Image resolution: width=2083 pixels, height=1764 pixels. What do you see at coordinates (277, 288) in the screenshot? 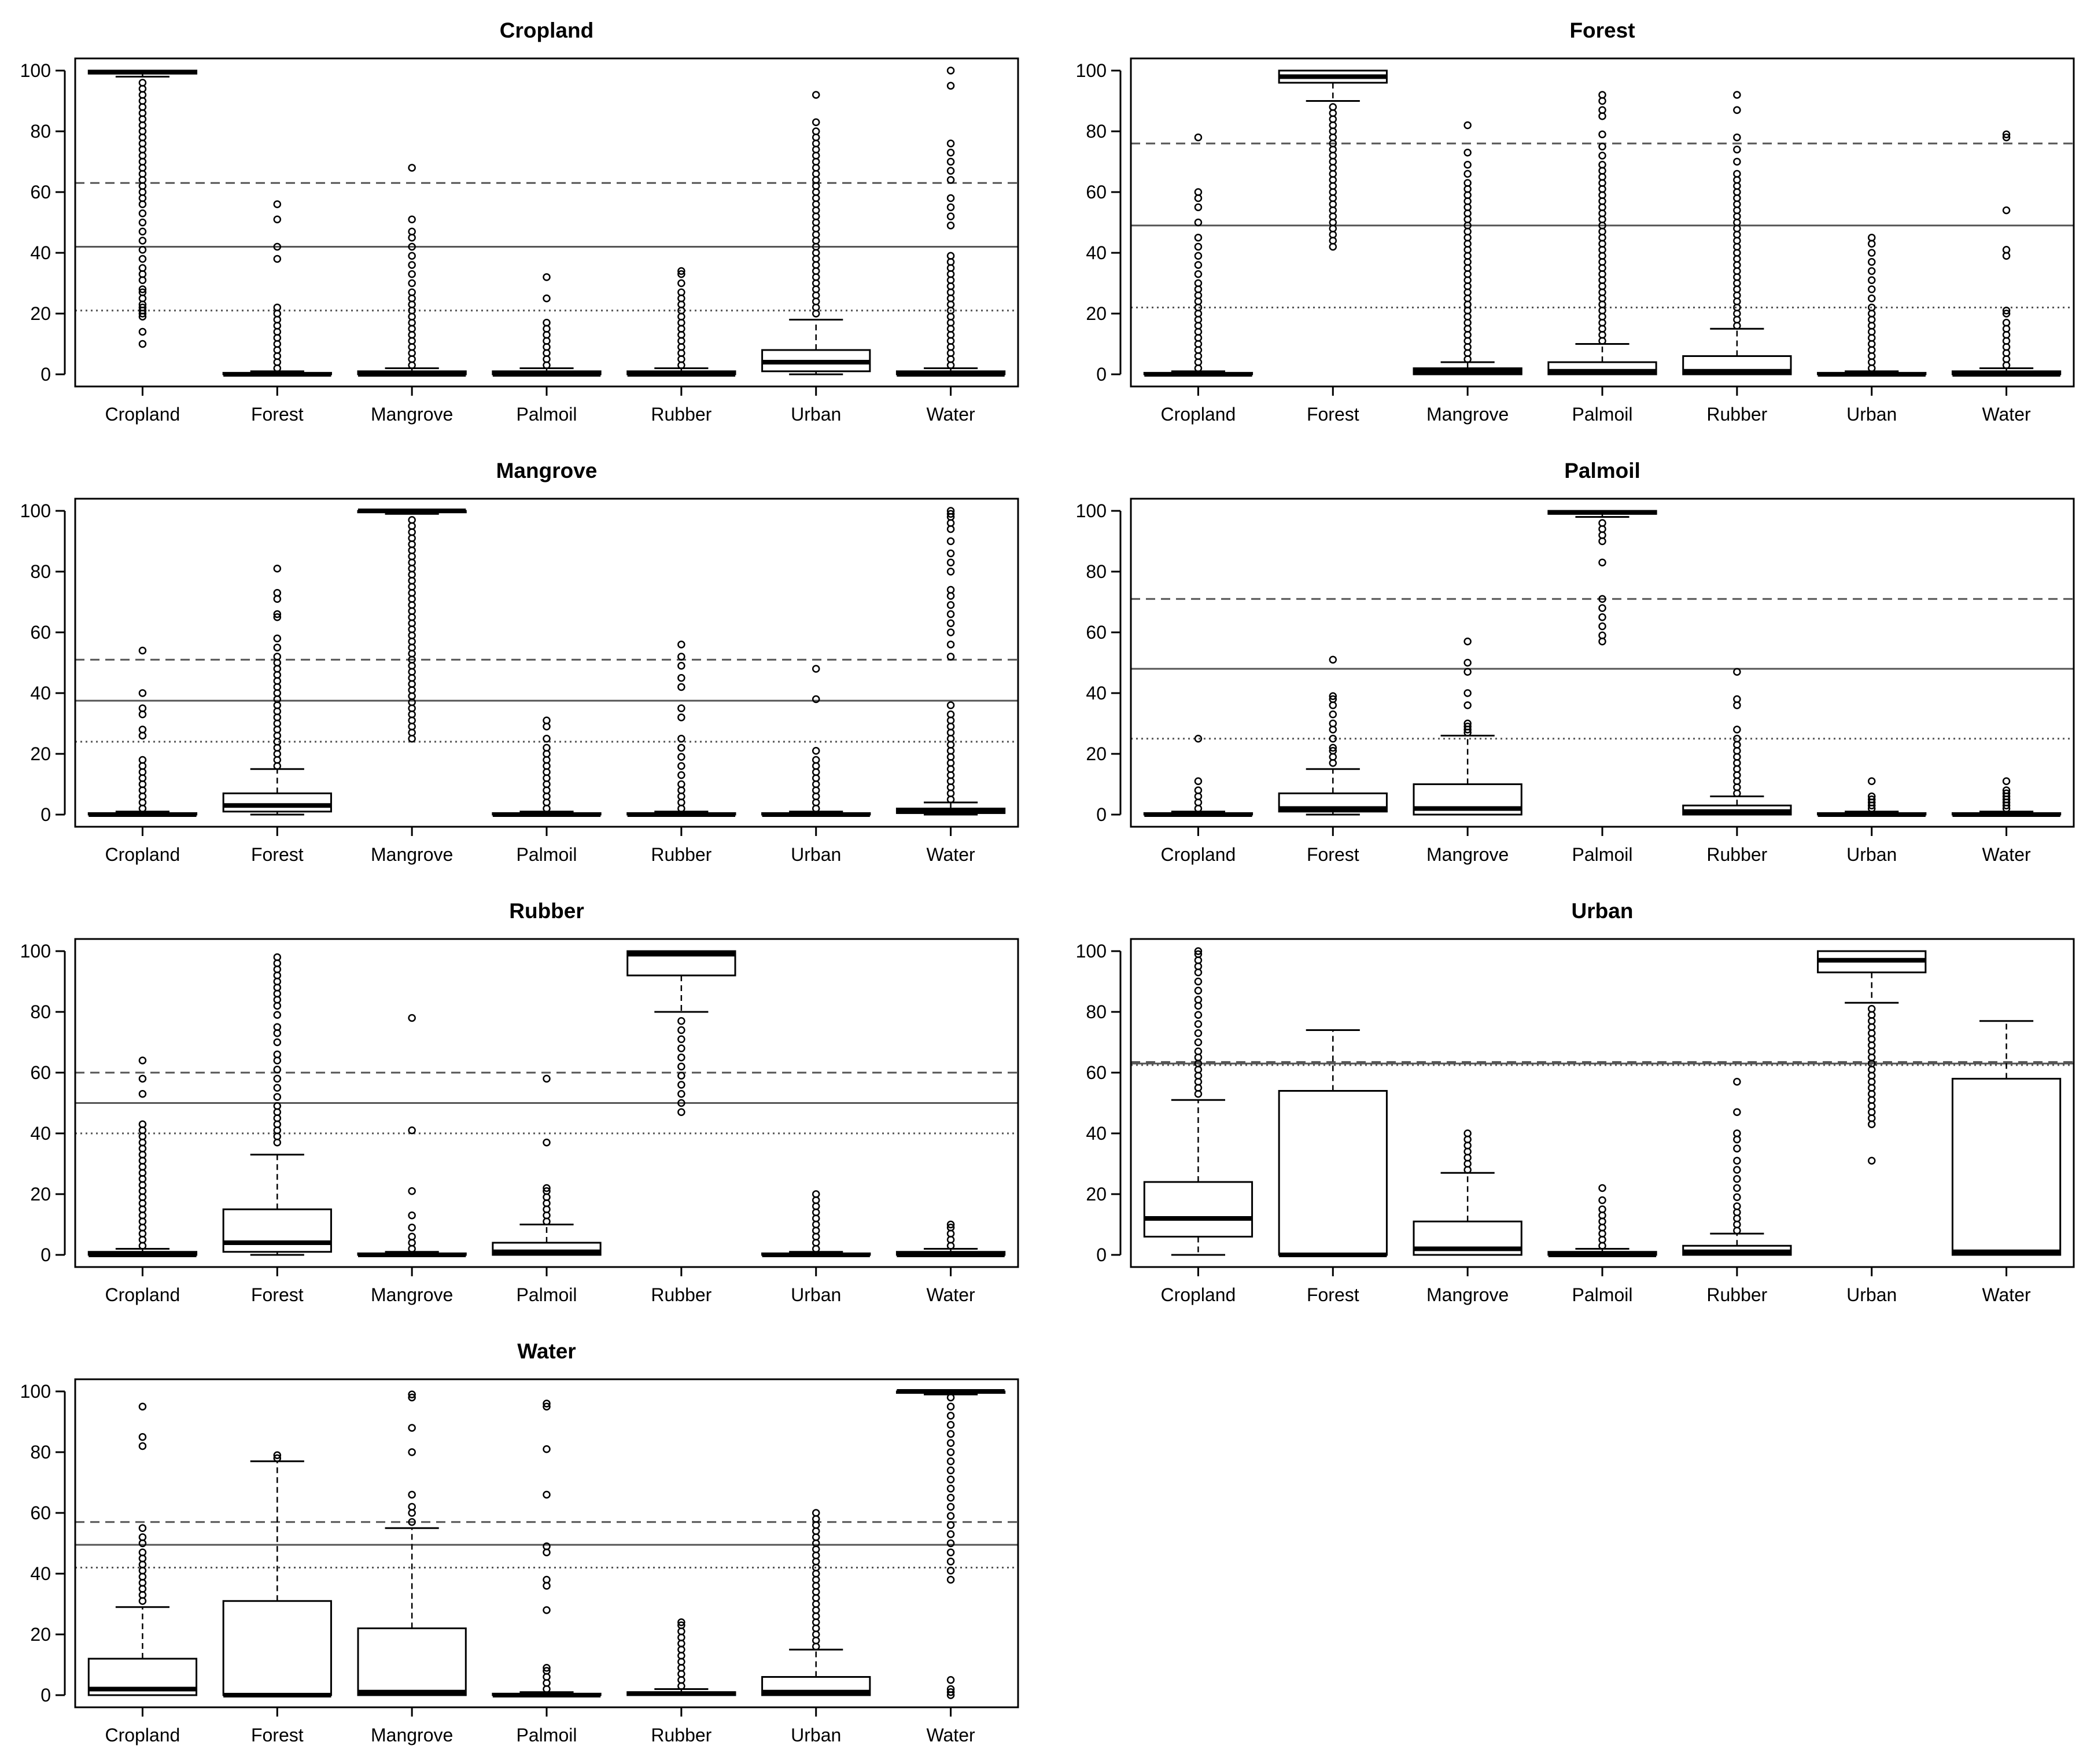
I see `box-forest` at bounding box center [277, 288].